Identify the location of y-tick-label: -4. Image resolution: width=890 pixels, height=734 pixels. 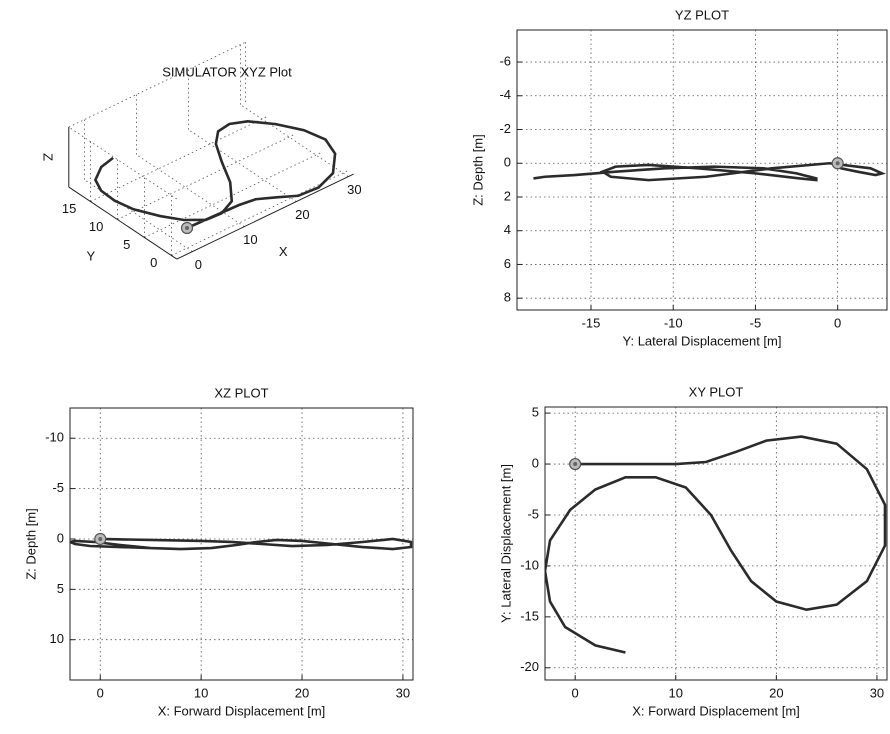
(505, 94).